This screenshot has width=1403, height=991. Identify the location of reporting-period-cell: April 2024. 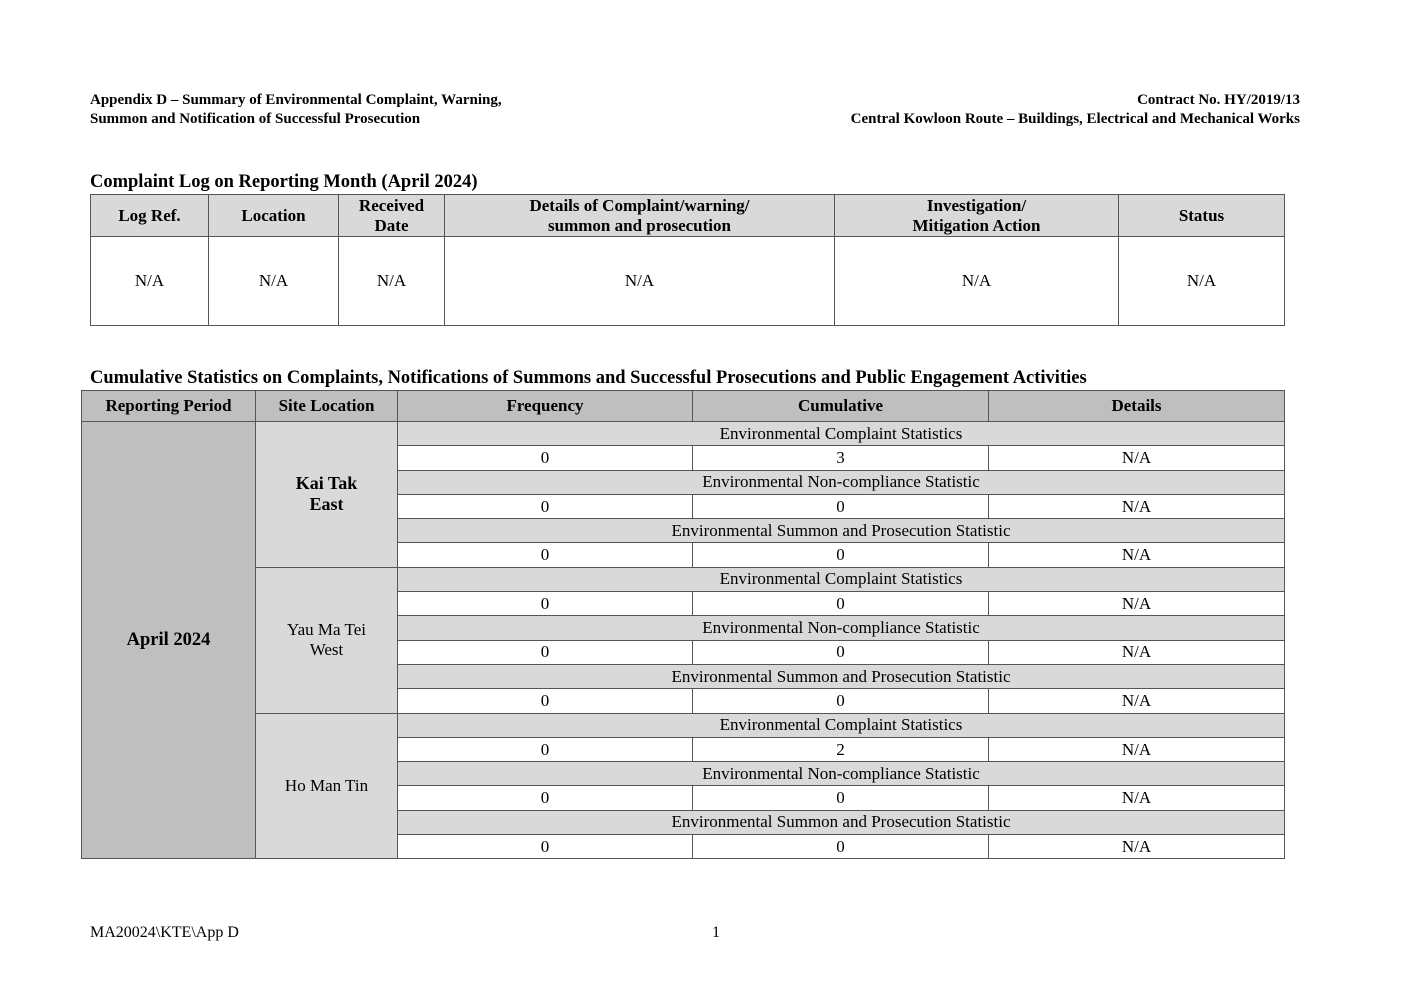
(168, 640).